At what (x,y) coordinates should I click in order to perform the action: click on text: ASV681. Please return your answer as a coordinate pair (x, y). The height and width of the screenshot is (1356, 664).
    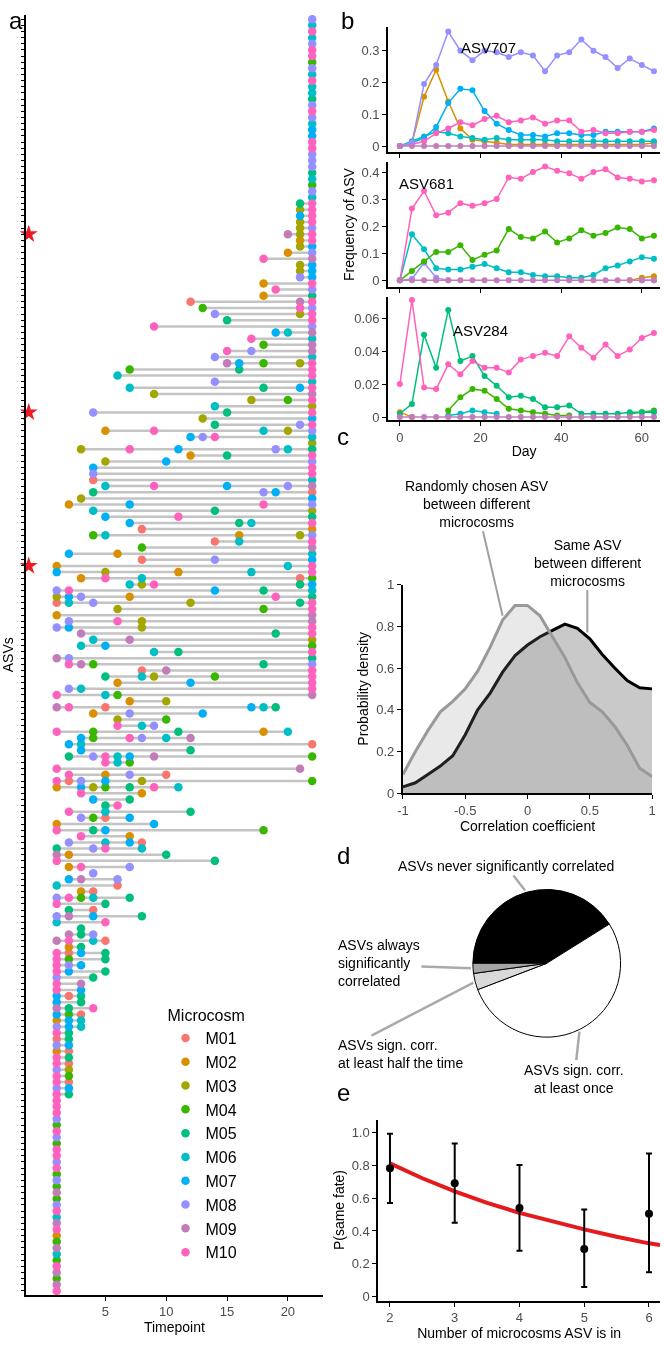
    Looking at the image, I should click on (427, 183).